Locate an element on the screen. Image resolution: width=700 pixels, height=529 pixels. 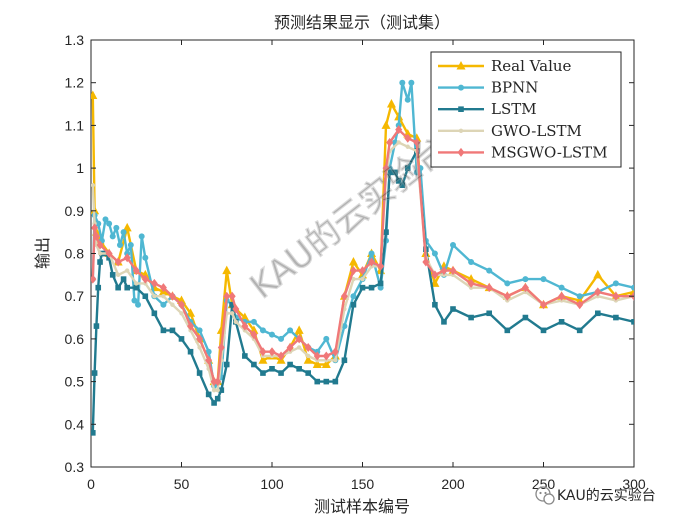
x-tick-label: 150 is located at coordinates (363, 484).